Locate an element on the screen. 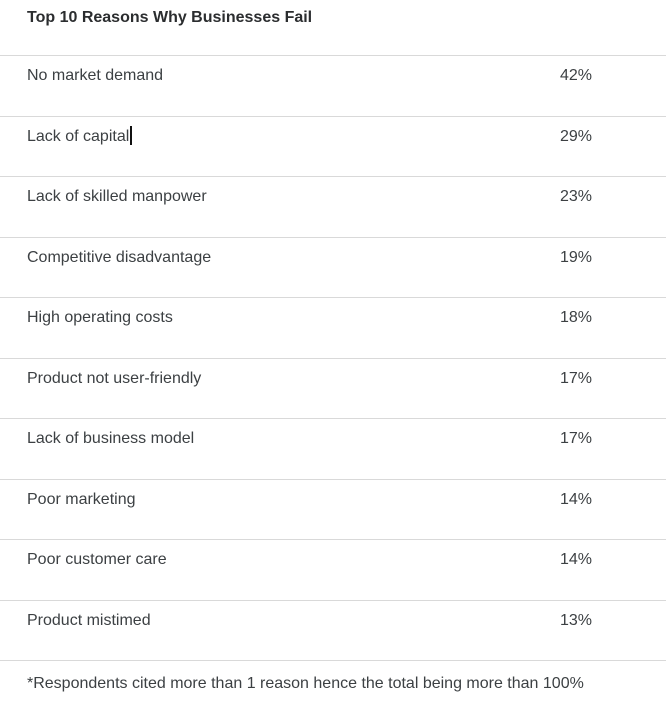  cell-reason: Product not user-friendly is located at coordinates (114, 378).